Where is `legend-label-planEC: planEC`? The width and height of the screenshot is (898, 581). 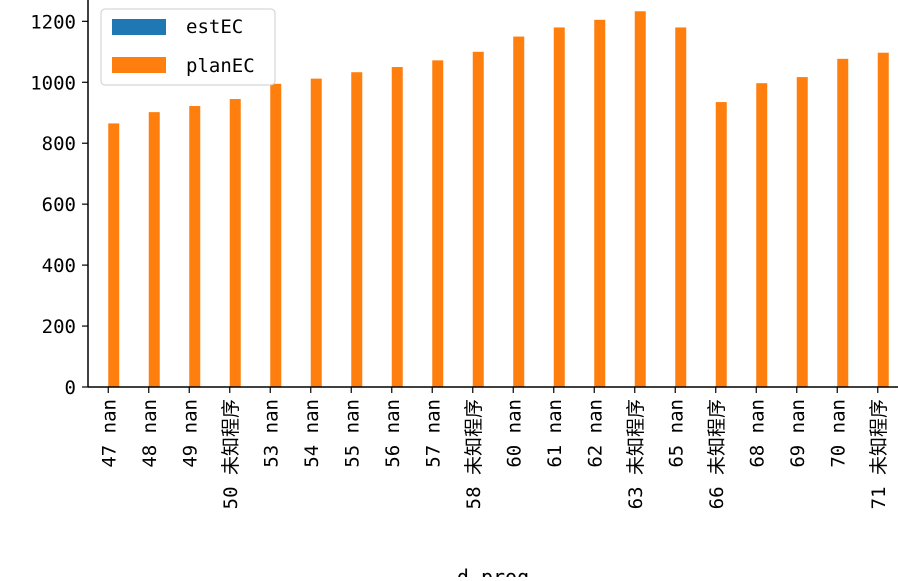 legend-label-planEC: planEC is located at coordinates (220, 66).